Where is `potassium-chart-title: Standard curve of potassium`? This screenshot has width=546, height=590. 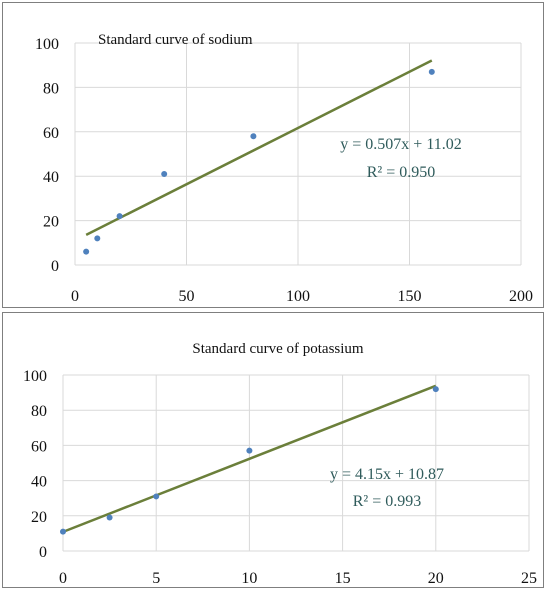
potassium-chart-title: Standard curve of potassium is located at coordinates (278, 349).